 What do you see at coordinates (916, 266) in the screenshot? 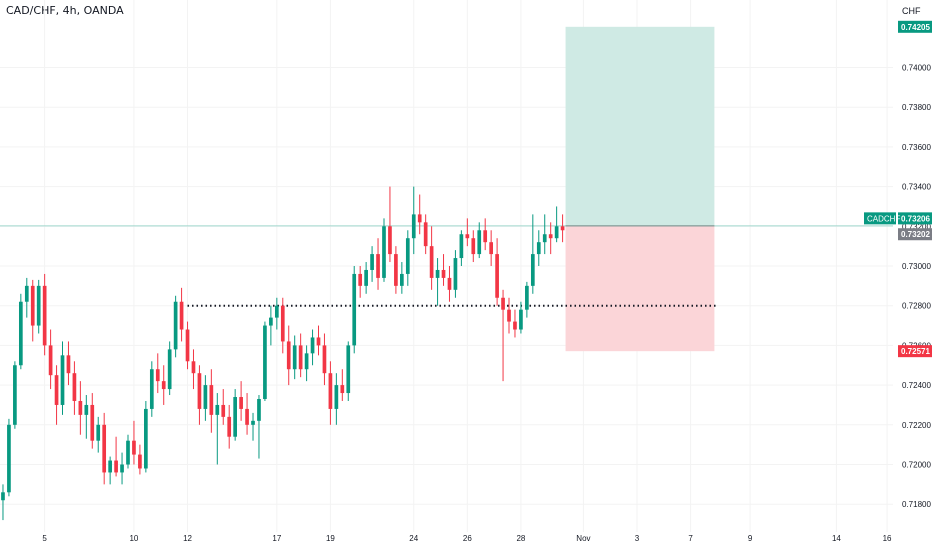
I see `y-tick-label: 0.73000` at bounding box center [916, 266].